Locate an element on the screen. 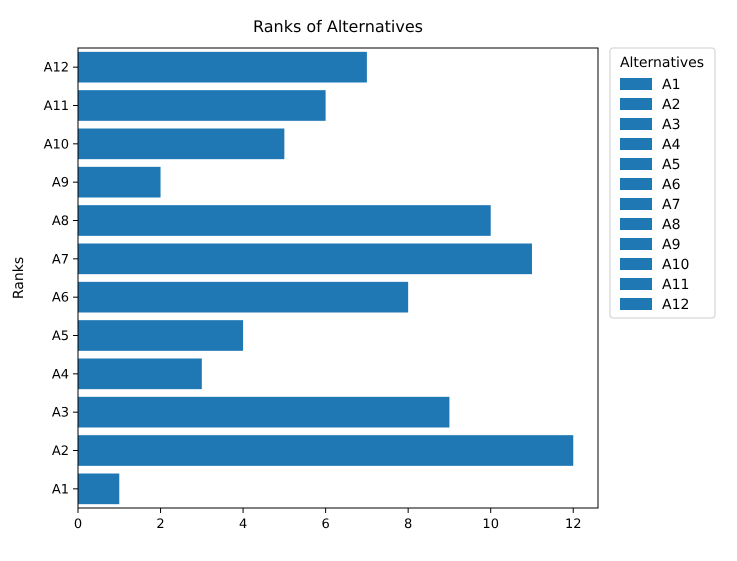 This screenshot has height=561, width=737. y-tick-label: A12 is located at coordinates (56, 68).